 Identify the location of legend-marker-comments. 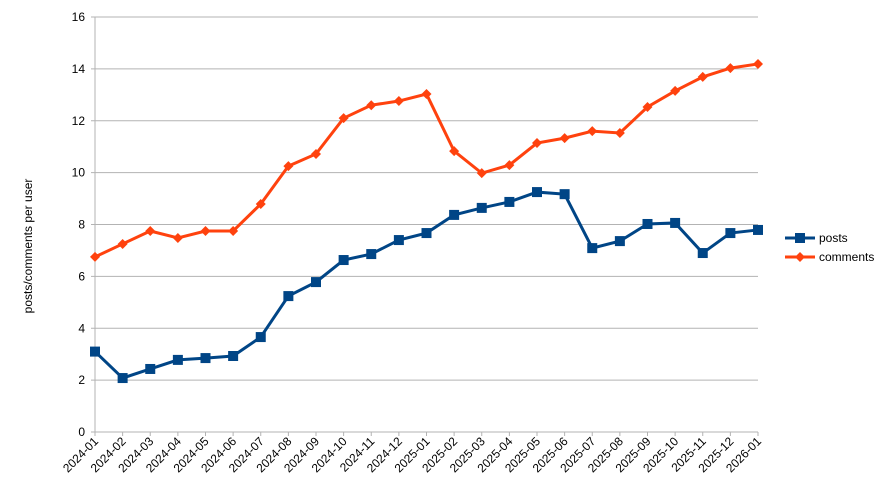
(800, 257).